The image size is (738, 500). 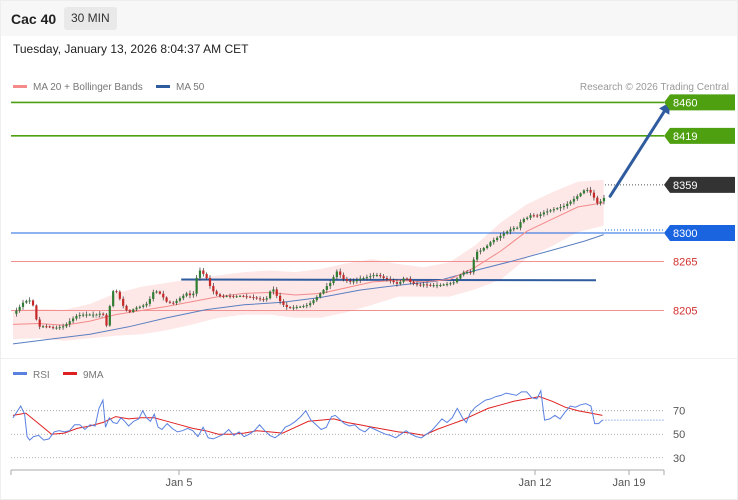 What do you see at coordinates (90, 18) in the screenshot?
I see `timeframe-badge: 30 MIN` at bounding box center [90, 18].